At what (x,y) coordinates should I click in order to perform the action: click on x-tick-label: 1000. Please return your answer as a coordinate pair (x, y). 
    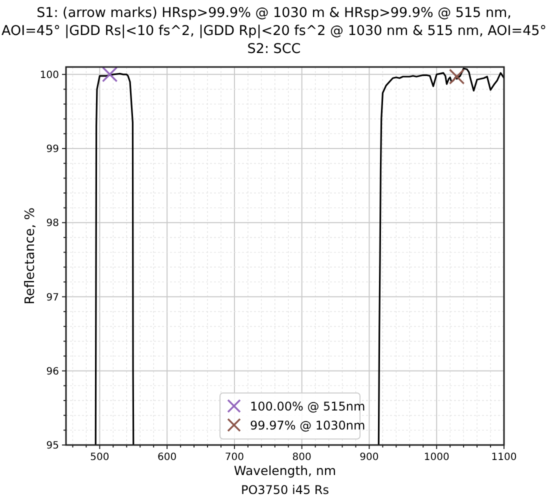
    Looking at the image, I should click on (437, 457).